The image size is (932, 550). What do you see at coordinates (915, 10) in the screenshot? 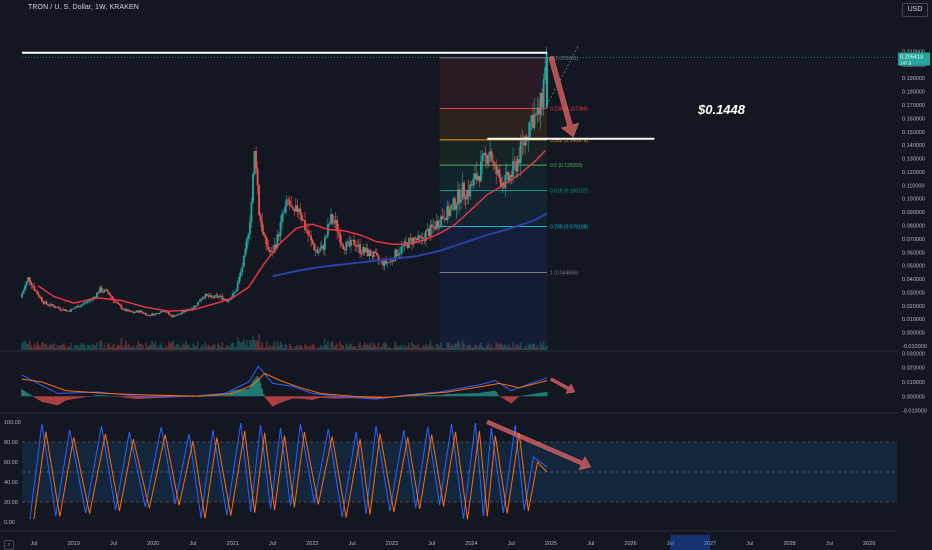
I see `currency-button: USD` at bounding box center [915, 10].